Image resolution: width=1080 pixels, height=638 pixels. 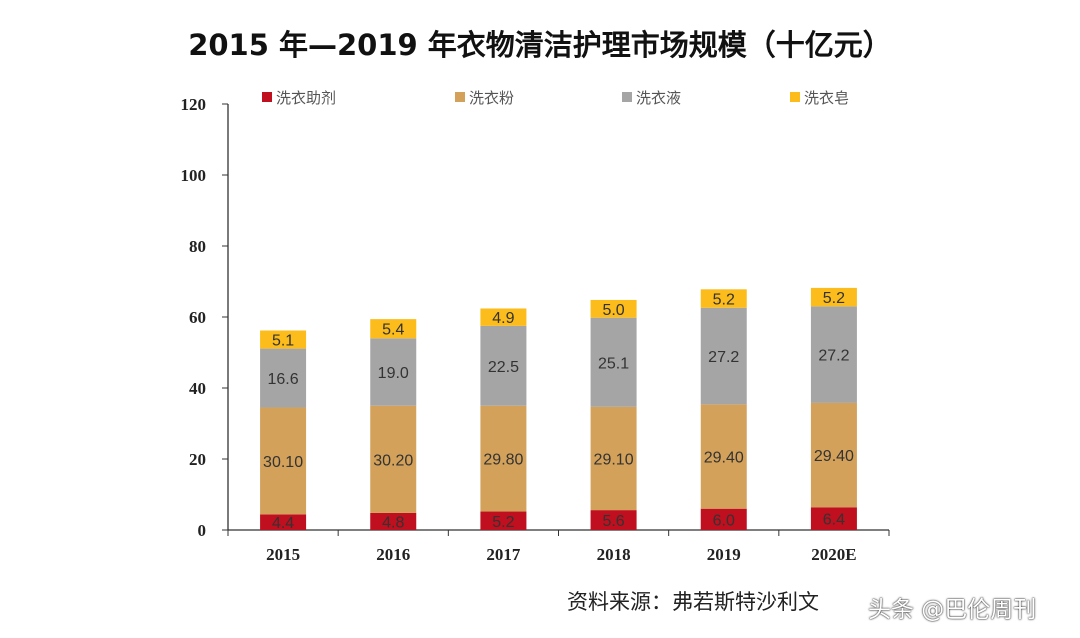 I want to click on x-tick-label: 2017, so click(x=503, y=554).